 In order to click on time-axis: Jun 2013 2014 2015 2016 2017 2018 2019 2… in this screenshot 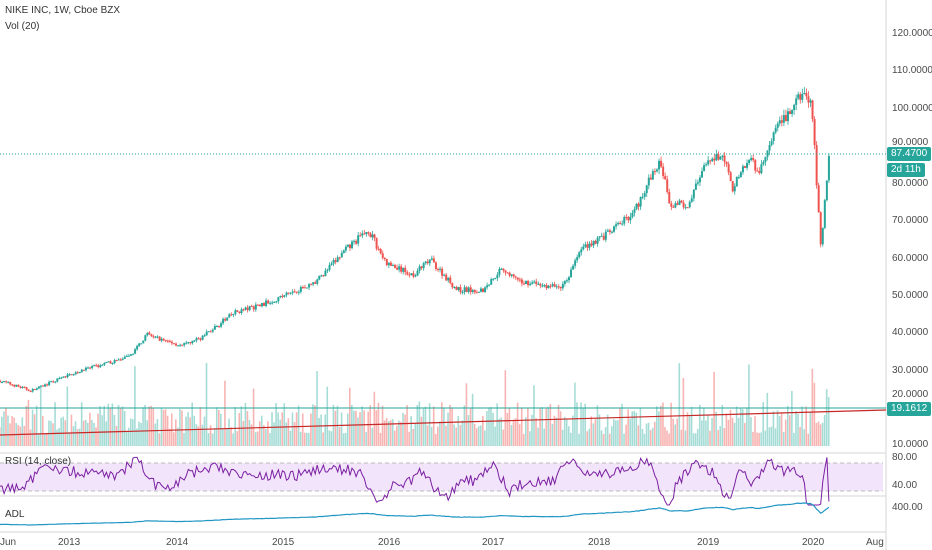, I will do `click(442, 542)`.